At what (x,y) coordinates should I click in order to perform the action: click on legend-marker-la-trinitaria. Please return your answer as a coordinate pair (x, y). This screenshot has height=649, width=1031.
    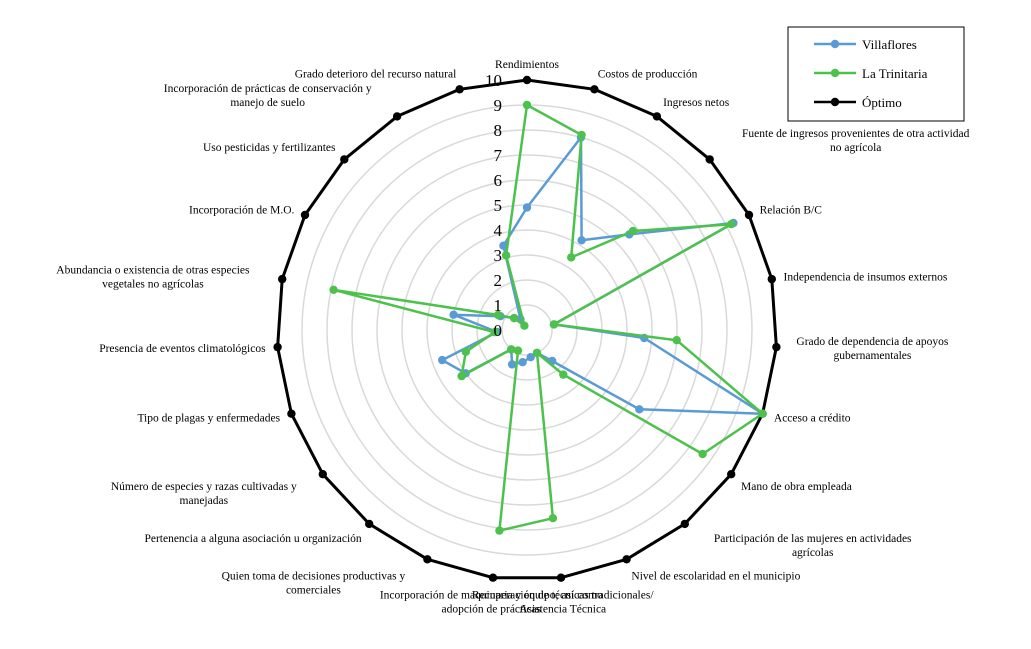
    Looking at the image, I should click on (835, 73).